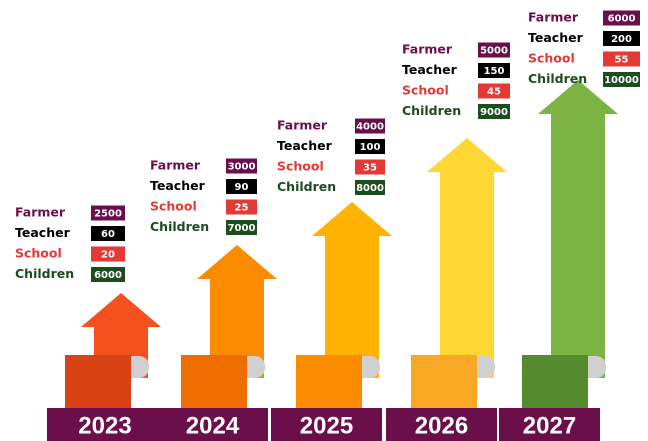  I want to click on row-value: 9000, so click(494, 112).